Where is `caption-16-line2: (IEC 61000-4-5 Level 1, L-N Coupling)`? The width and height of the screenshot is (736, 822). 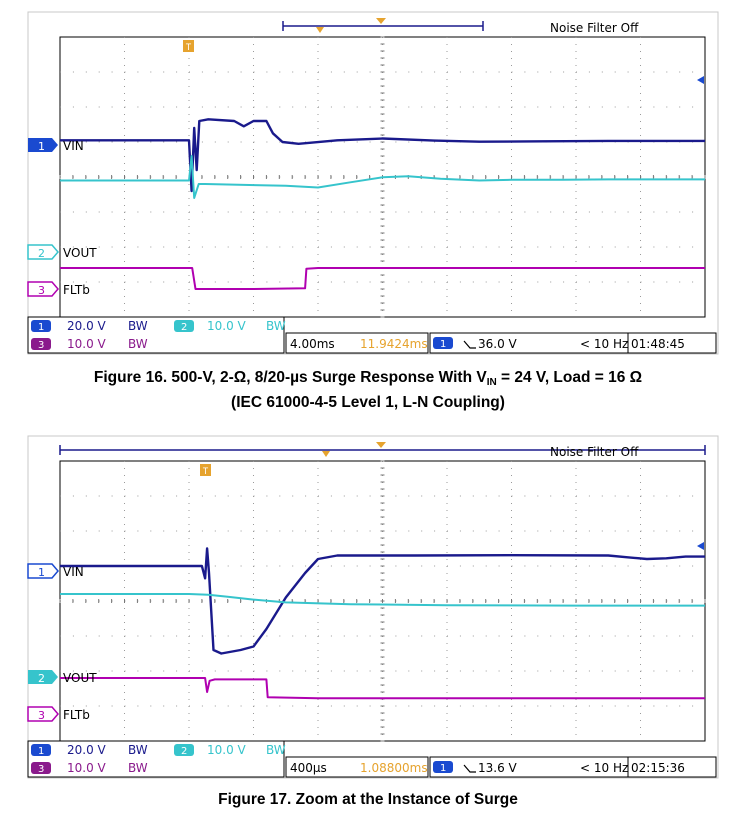 caption-16-line2: (IEC 61000-4-5 Level 1, L-N Coupling) is located at coordinates (368, 402).